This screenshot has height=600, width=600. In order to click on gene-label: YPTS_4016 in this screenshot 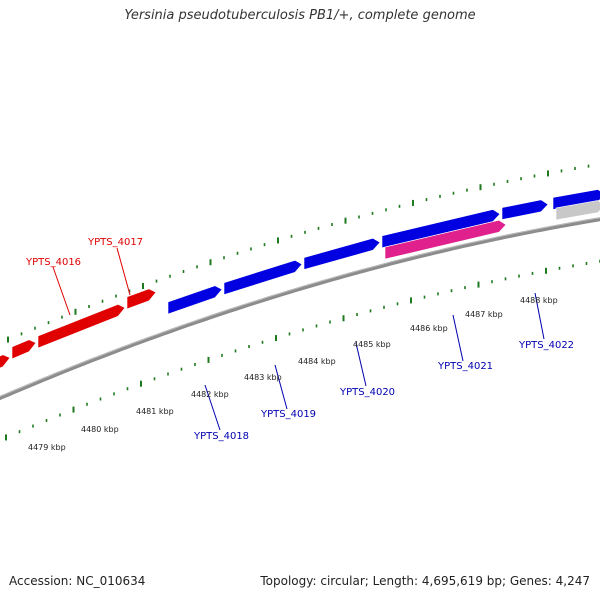, I will do `click(53, 262)`.